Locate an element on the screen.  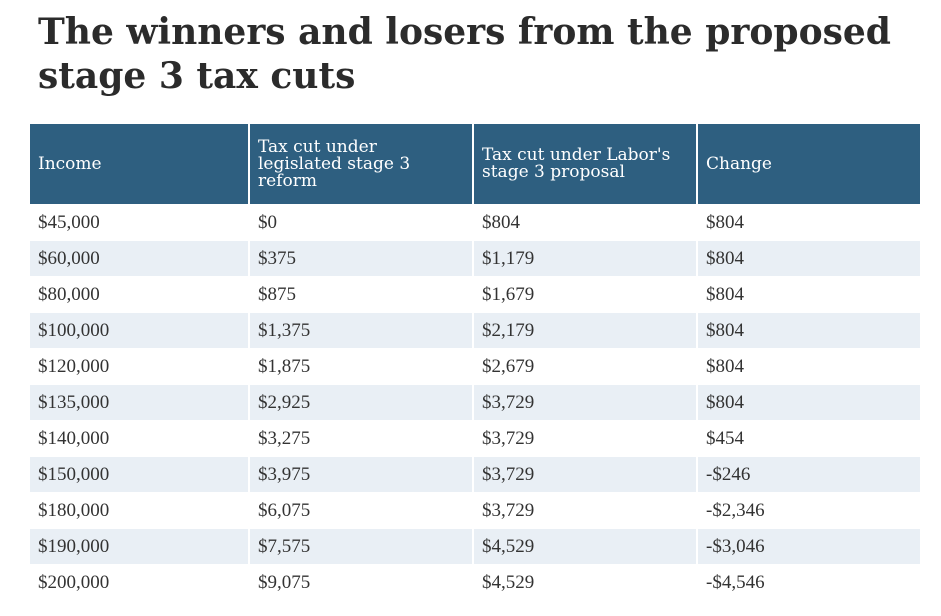
income-cell: $135,000 is located at coordinates (140, 402).